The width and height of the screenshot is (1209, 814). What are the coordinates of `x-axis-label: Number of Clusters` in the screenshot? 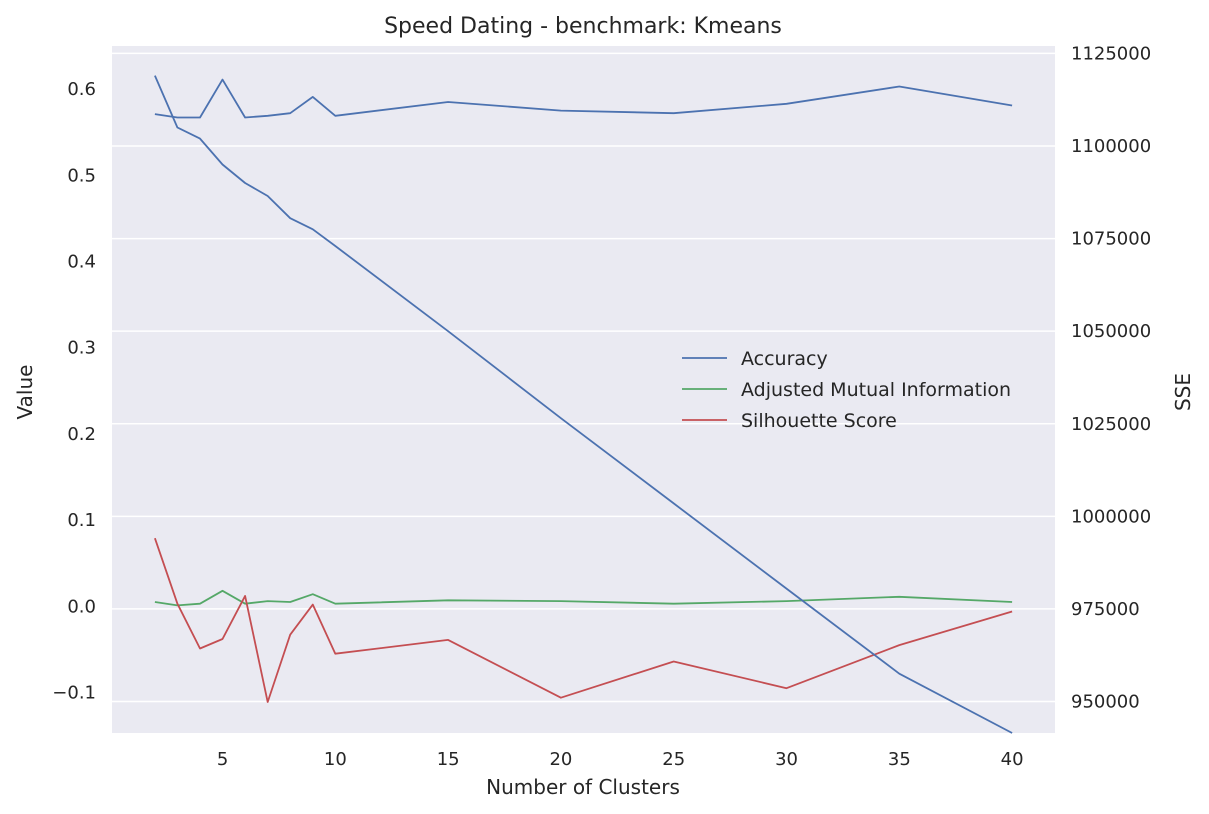 It's located at (583, 787).